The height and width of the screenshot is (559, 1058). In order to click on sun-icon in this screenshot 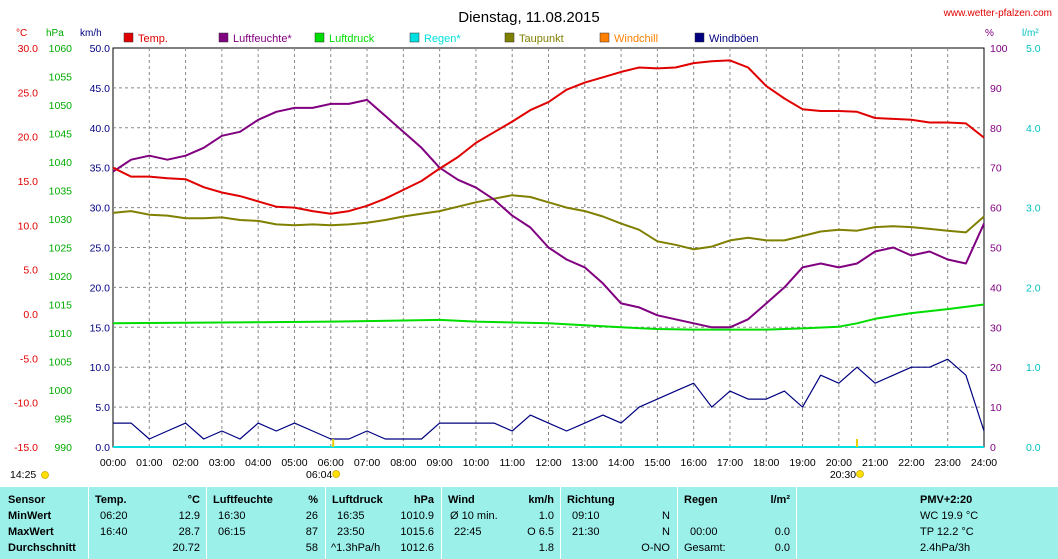, I will do `click(860, 474)`.